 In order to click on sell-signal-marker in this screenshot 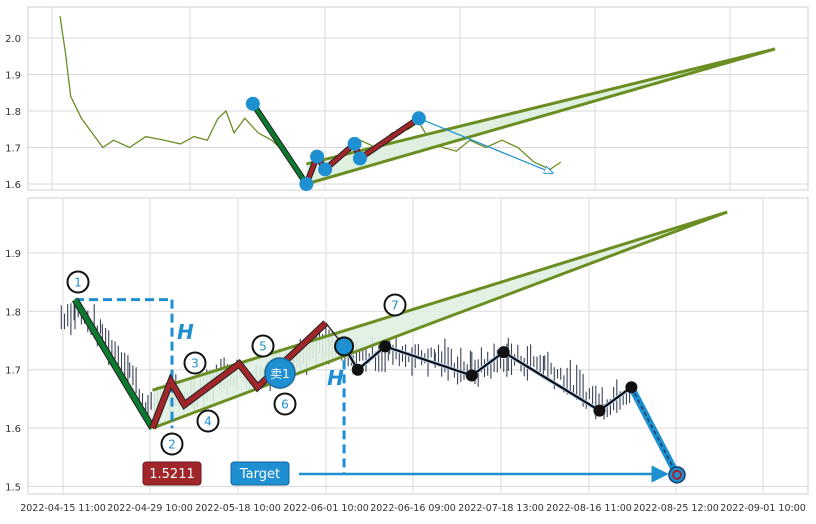, I will do `click(280, 373)`.